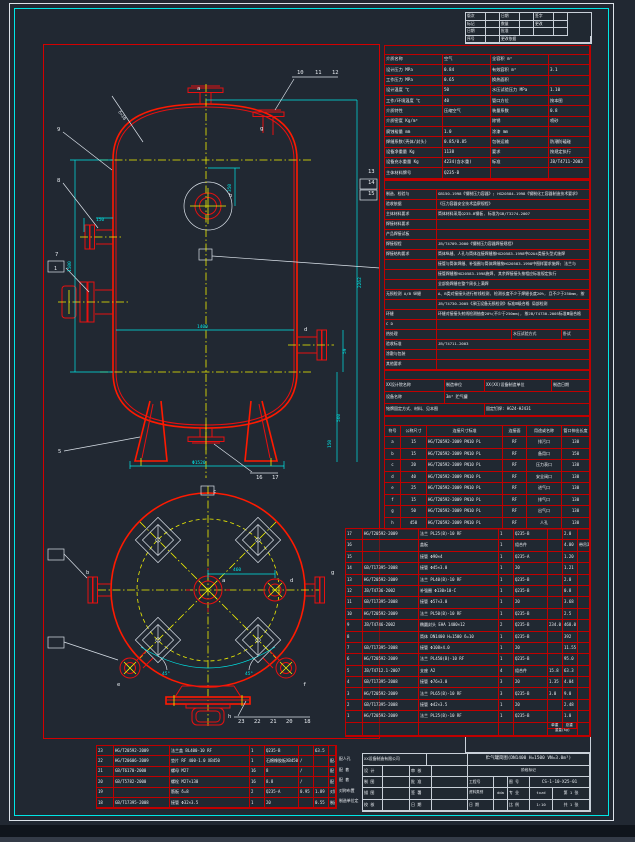  Describe the element at coordinates (70, 266) in the screenshot. I see `dimension-text: 1500` at that location.